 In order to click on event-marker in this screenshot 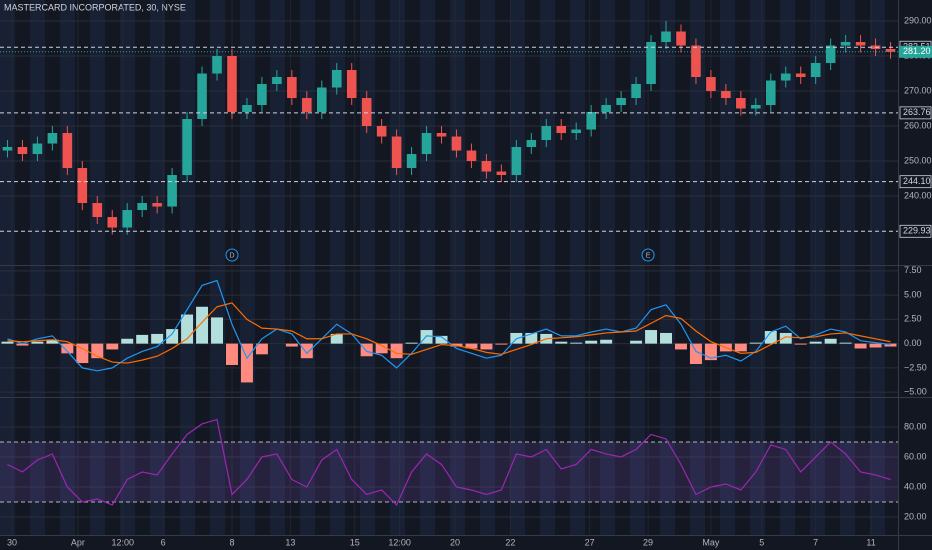, I will do `click(648, 255)`.